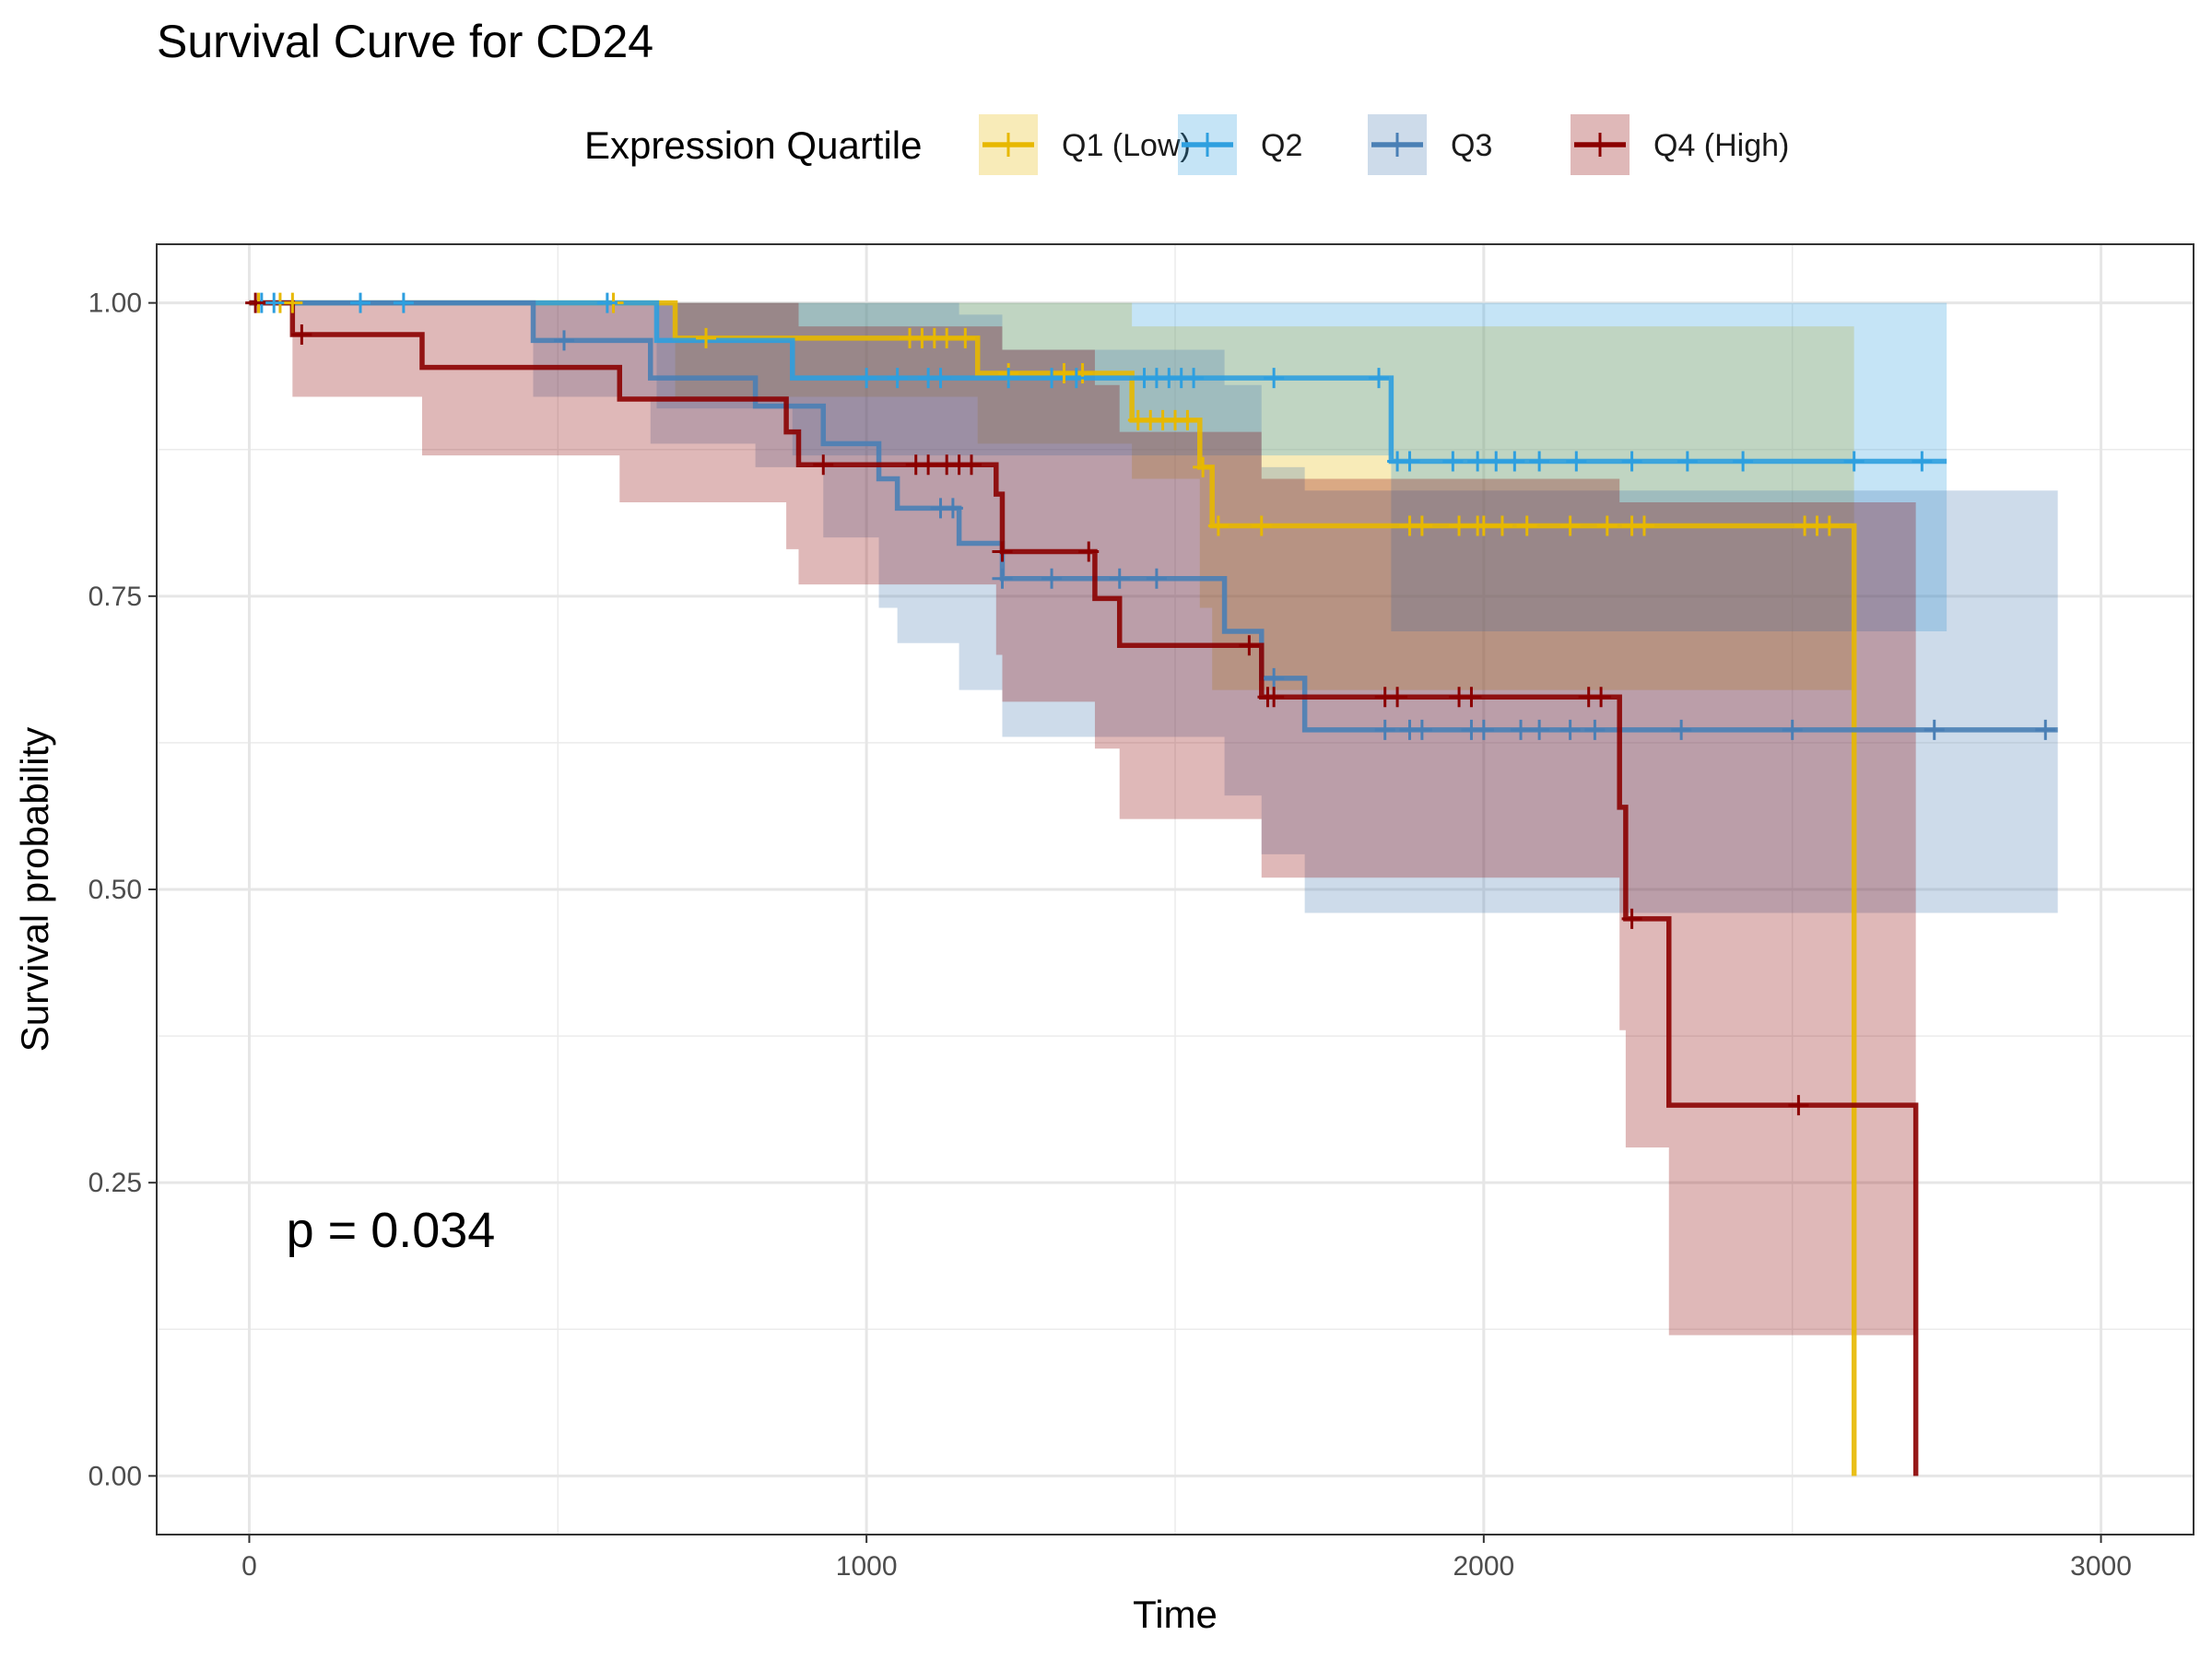 Image resolution: width=2212 pixels, height=1659 pixels. I want to click on x-tick-label: 2000, so click(1483, 1566).